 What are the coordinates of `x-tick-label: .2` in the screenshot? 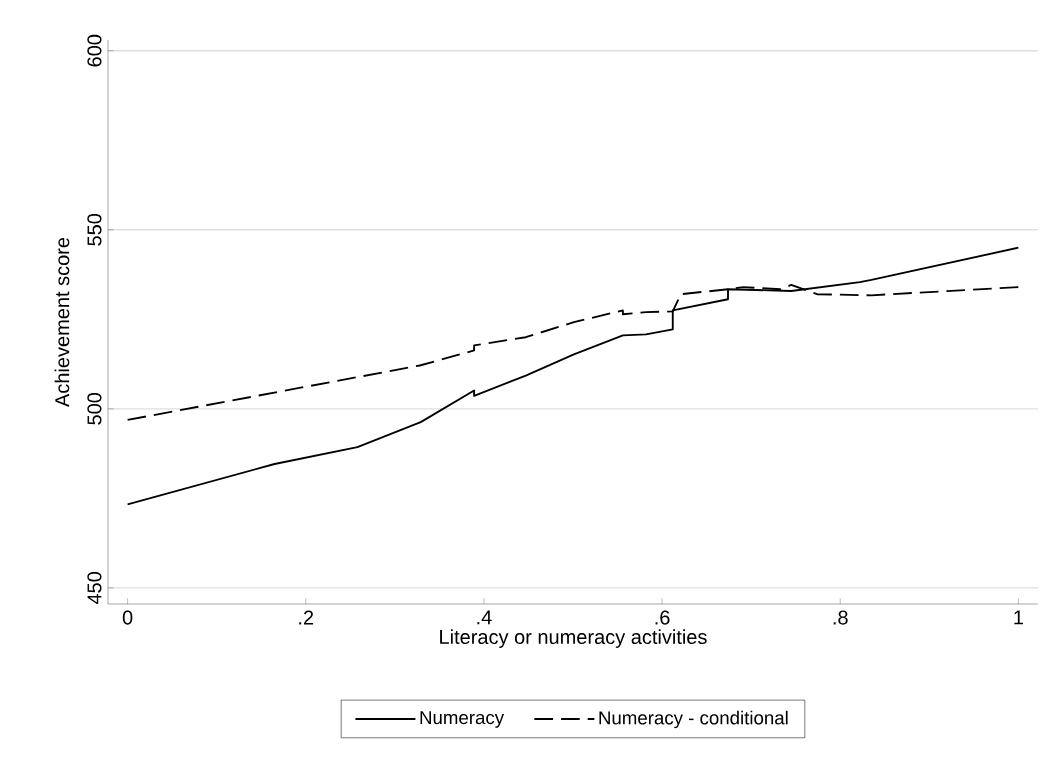 It's located at (306, 617).